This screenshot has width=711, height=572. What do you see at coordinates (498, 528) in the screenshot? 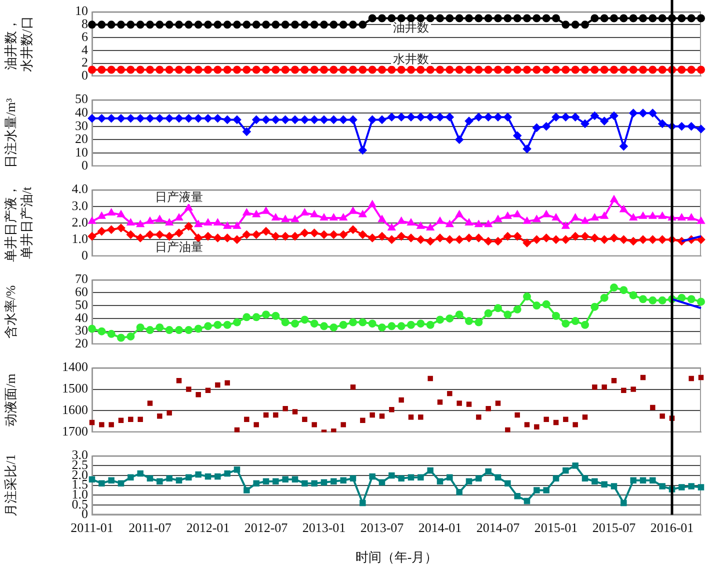
I see `x-tick-label: 2014-07` at bounding box center [498, 528].